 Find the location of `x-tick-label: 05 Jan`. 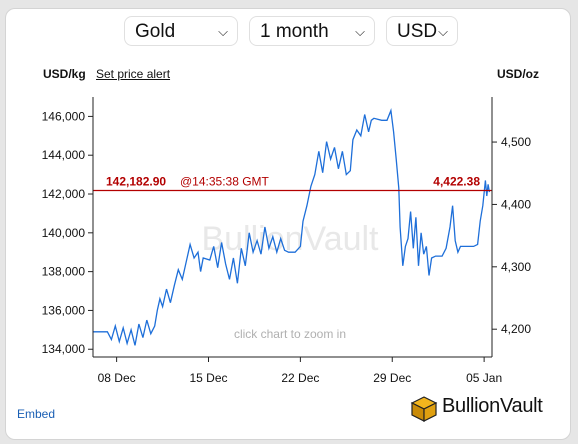

x-tick-label: 05 Jan is located at coordinates (484, 378).